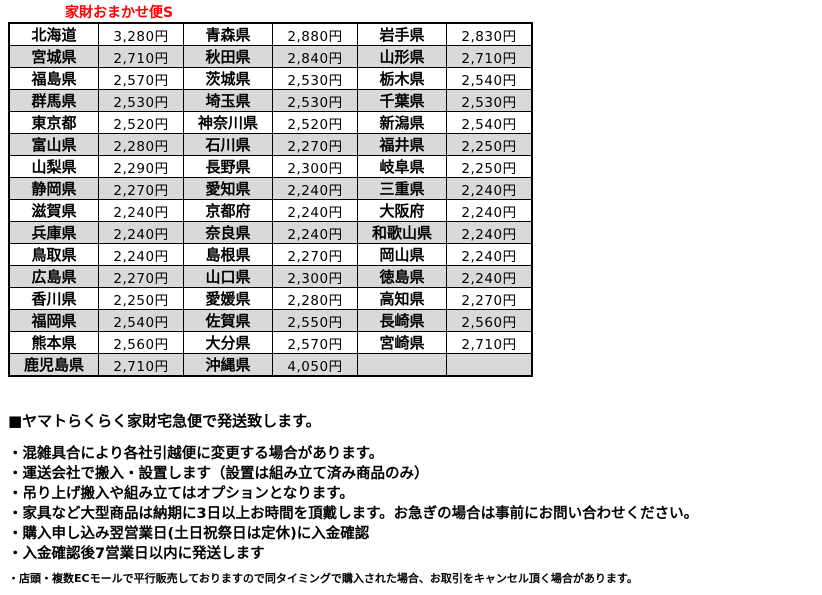 This screenshot has width=822, height=595. What do you see at coordinates (270, 365) in the screenshot?
I see `fee-table-row: 鹿児島県 2,710円 沖縄県 4,050円` at bounding box center [270, 365].